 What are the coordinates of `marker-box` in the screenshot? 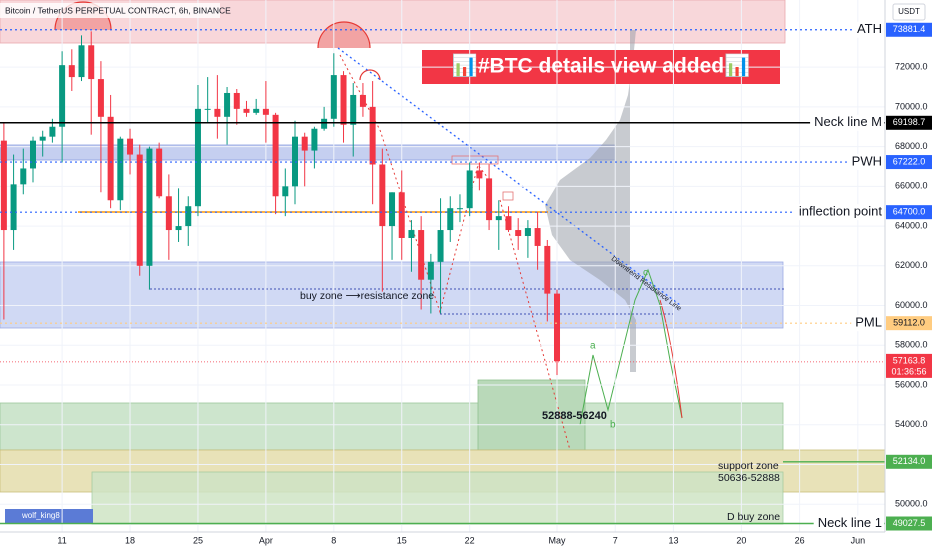 It's located at (475, 160).